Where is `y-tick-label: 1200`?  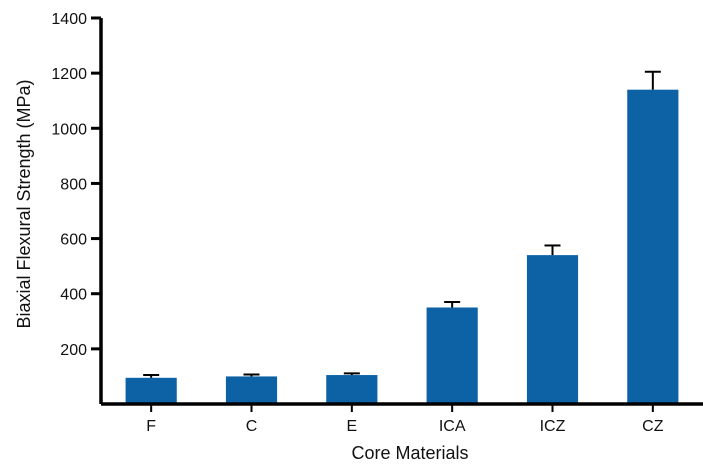
y-tick-label: 1200 is located at coordinates (69, 74).